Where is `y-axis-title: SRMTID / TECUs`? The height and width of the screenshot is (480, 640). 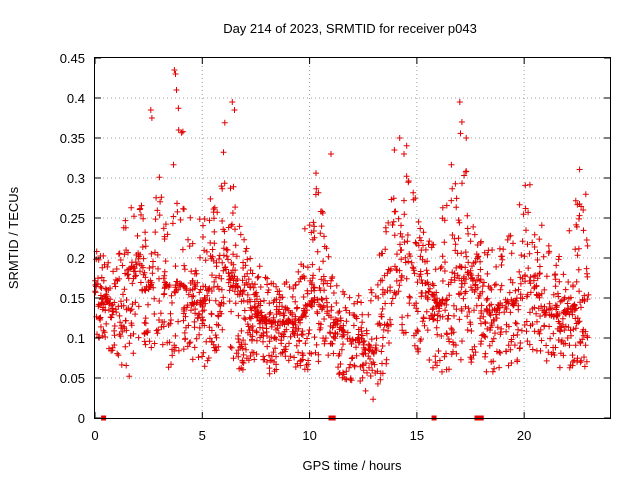 y-axis-title: SRMTID / TECUs is located at coordinates (13, 237).